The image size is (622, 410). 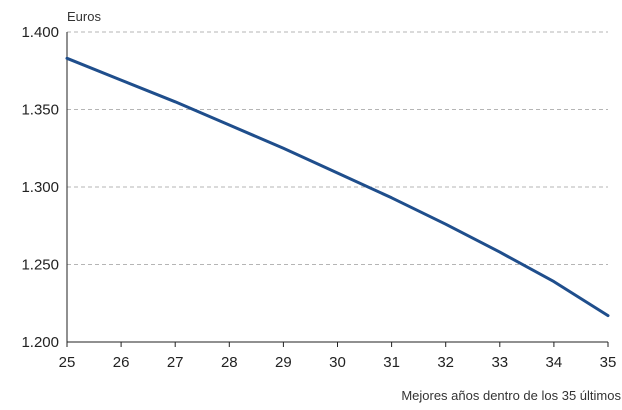 I want to click on x-tick-label: 27, so click(x=175, y=362).